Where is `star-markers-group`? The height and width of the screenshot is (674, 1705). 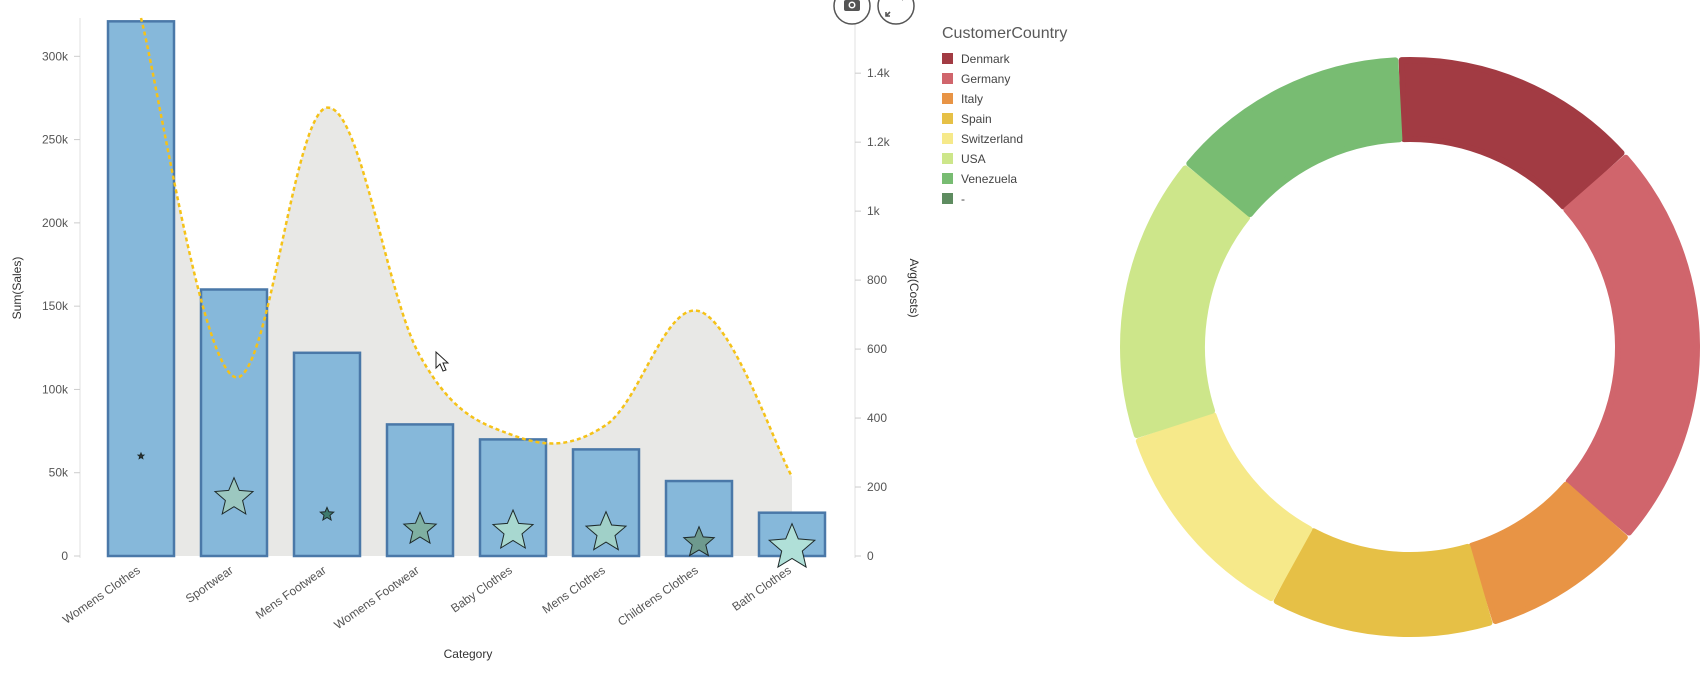 star-markers-group is located at coordinates (476, 510).